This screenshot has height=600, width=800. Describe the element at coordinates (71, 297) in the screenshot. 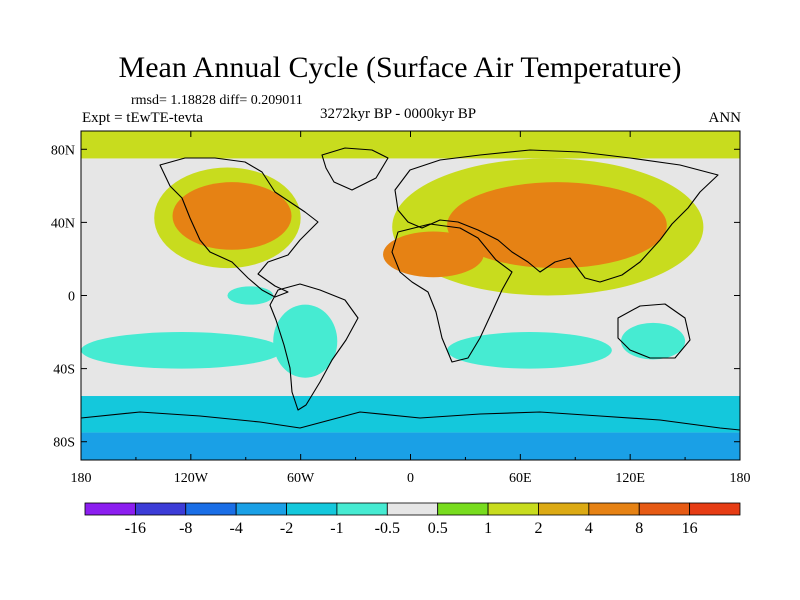

I see `y-tick-label: 0` at that location.